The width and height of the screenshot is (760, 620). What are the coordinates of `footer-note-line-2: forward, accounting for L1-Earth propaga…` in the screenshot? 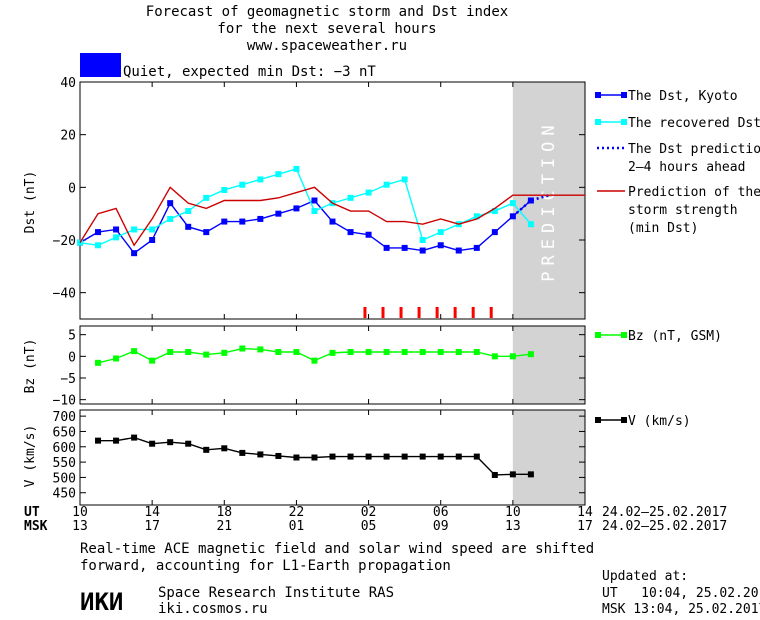 It's located at (265, 566).